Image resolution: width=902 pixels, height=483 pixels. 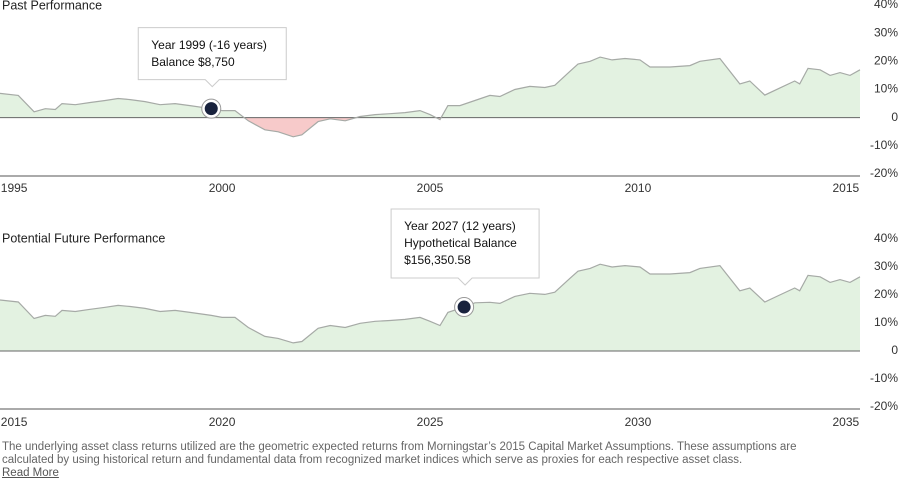 I want to click on x-tick-label: 2020, so click(x=222, y=422).